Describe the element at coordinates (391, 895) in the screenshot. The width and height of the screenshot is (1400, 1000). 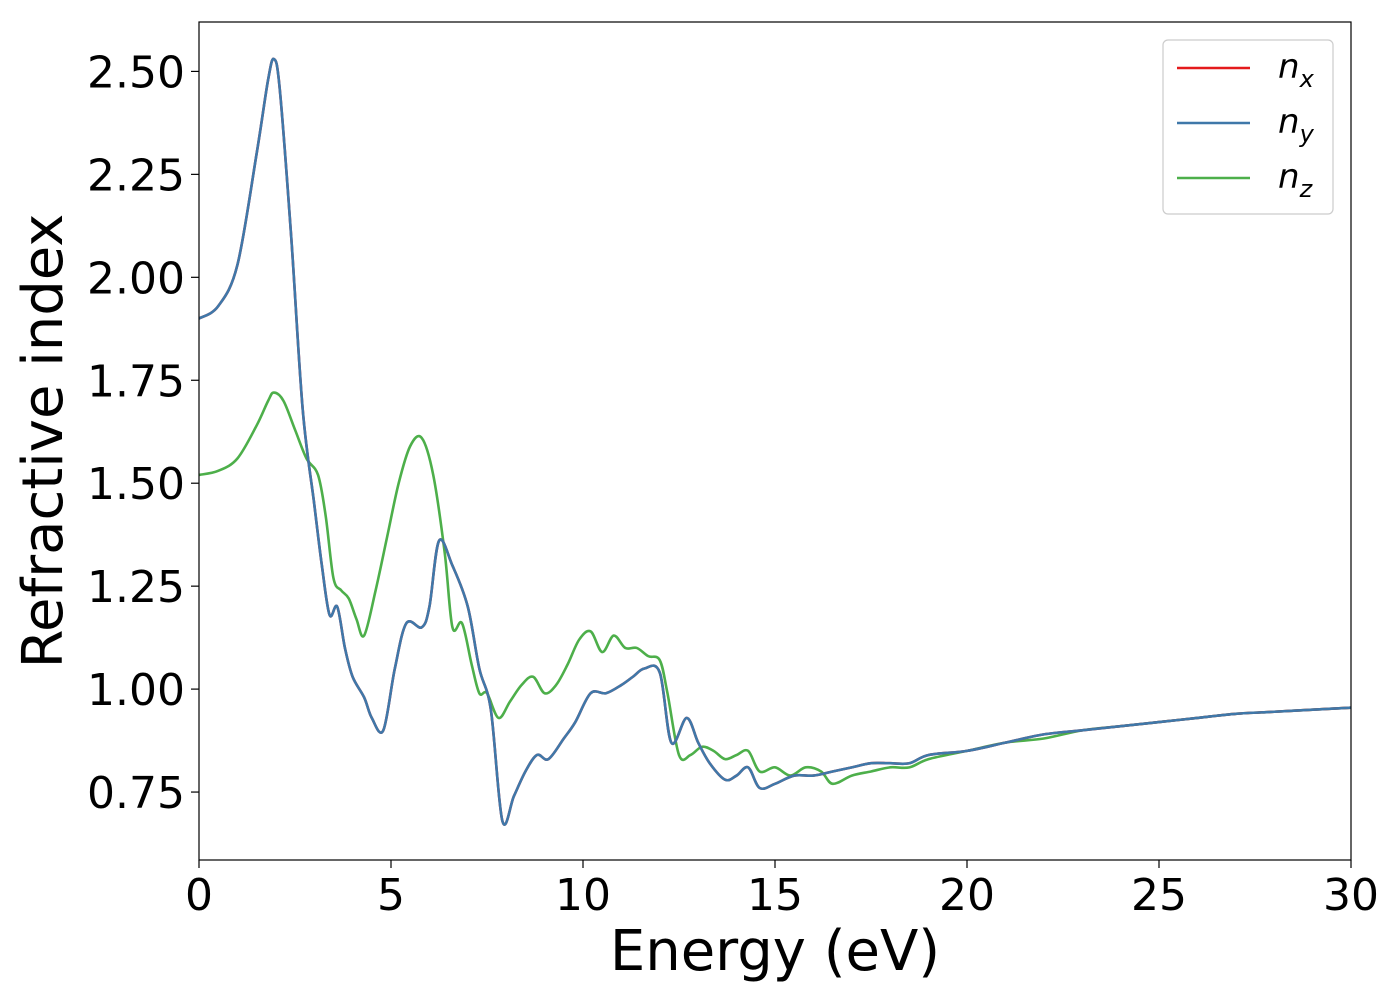
I see `x-tick-label: 5` at that location.